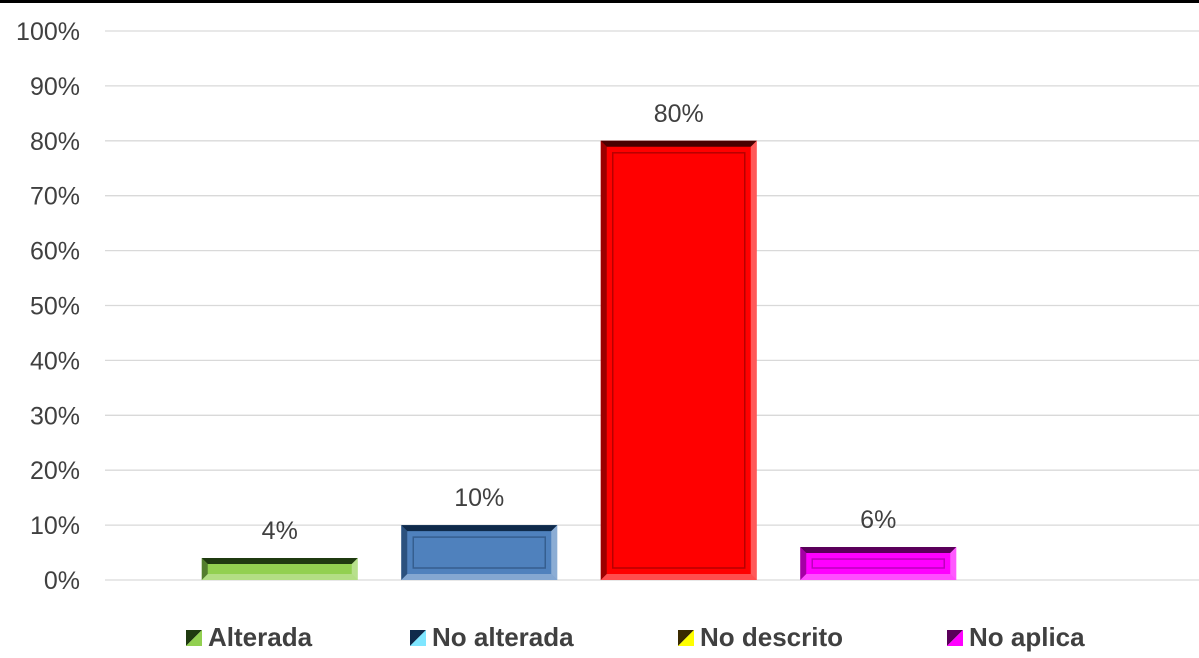  Describe the element at coordinates (678, 360) in the screenshot. I see `bar-no-descrito` at that location.